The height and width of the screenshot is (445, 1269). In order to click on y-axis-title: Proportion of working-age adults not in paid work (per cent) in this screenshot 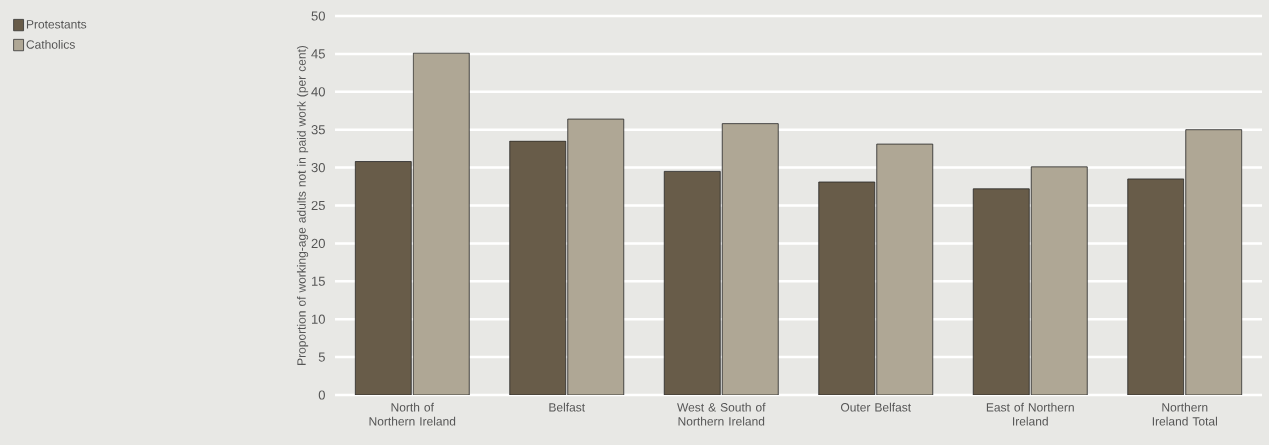, I will do `click(302, 205)`.